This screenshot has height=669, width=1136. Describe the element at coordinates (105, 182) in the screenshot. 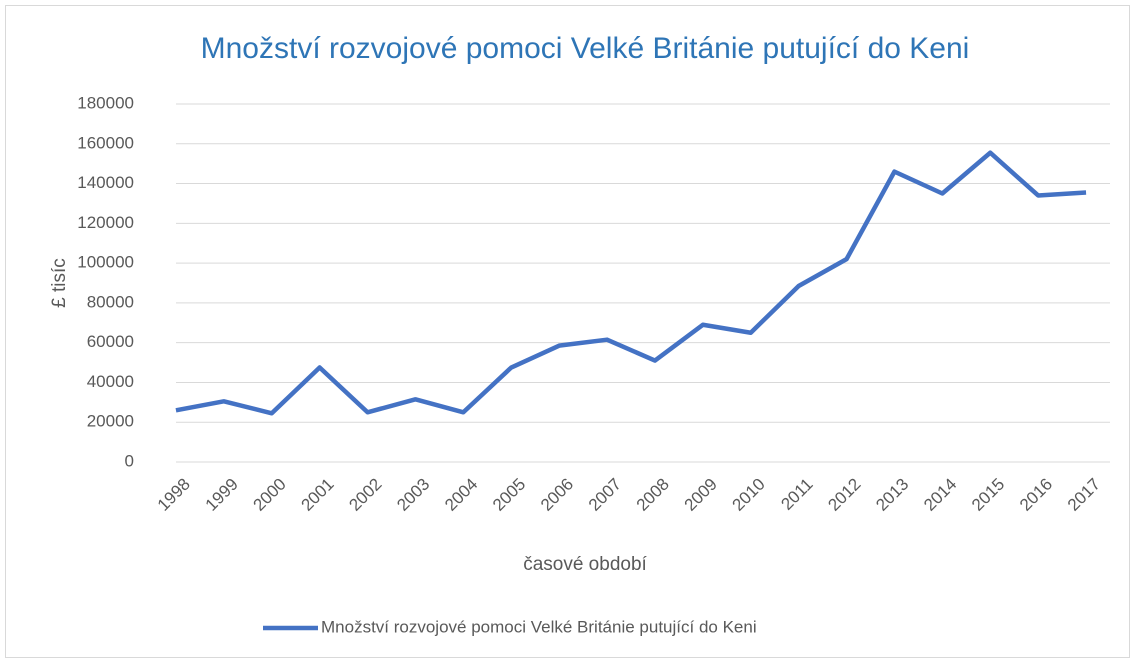

I see `y-tick-label: 140000` at that location.